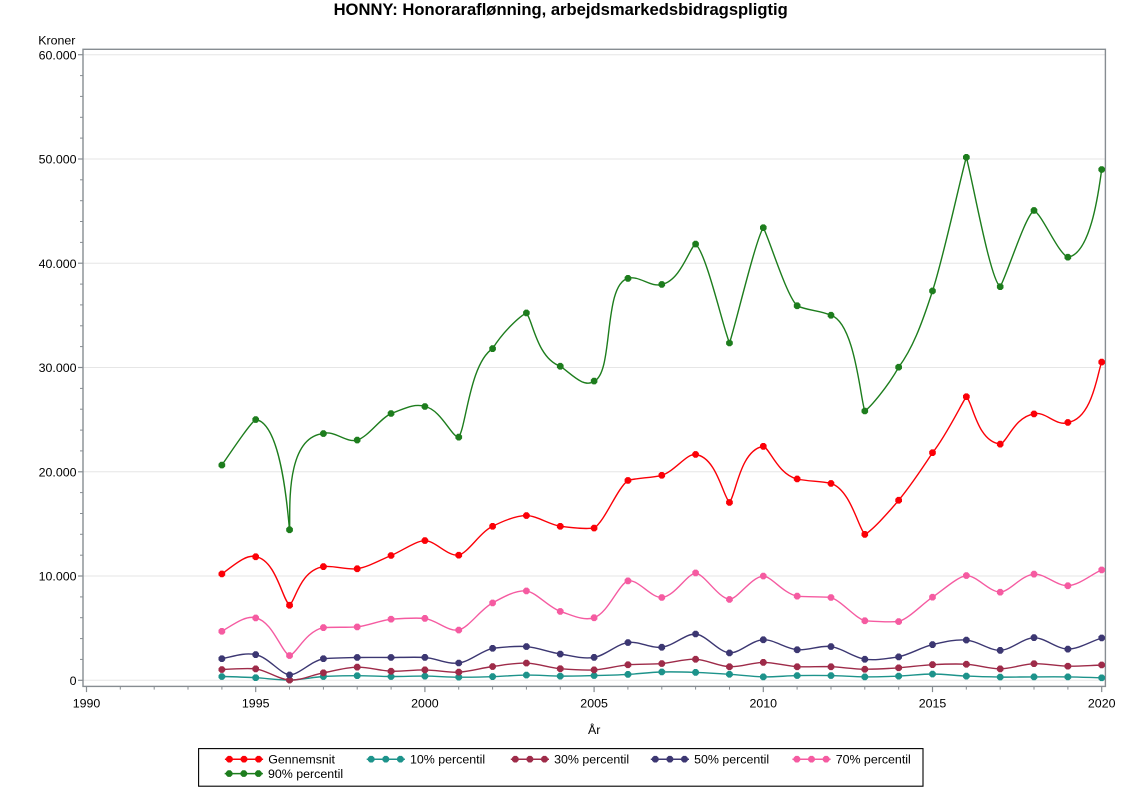  I want to click on svg-text: 1995, so click(256, 704).